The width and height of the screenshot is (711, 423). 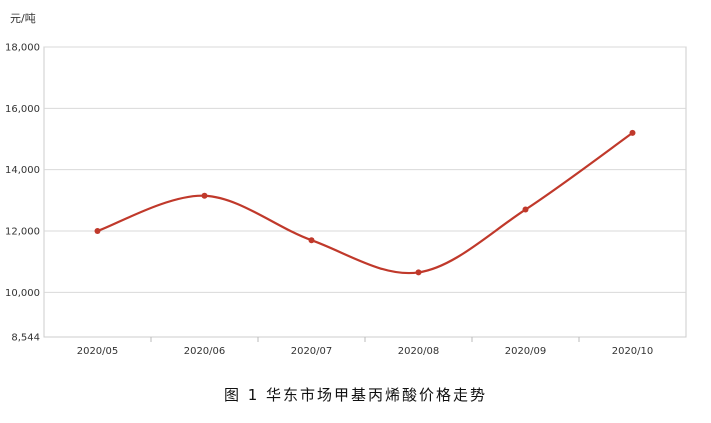 I want to click on y-tick-label: 16,000, so click(x=22, y=109).